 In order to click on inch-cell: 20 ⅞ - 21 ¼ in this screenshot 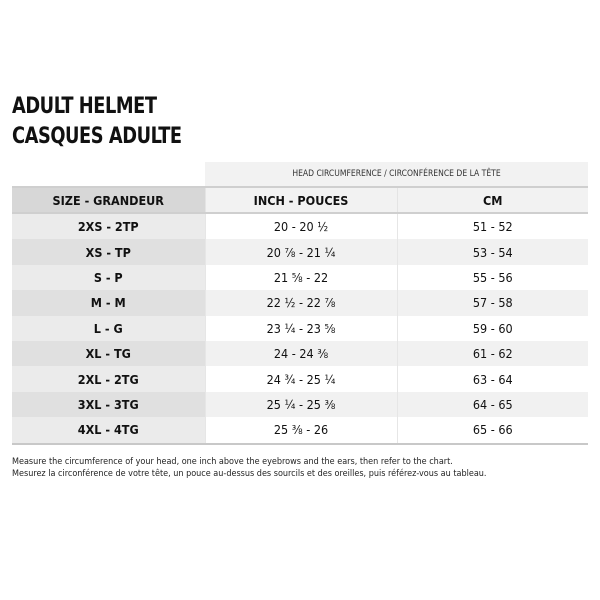, I will do `click(300, 252)`.